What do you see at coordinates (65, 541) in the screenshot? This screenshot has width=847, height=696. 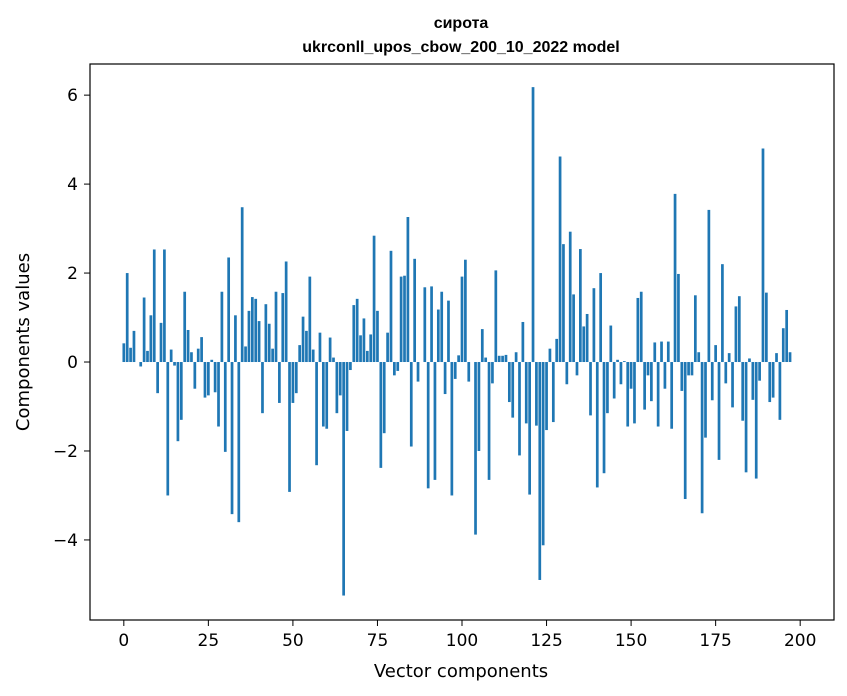 I see `y-tick-label: −4` at bounding box center [65, 541].